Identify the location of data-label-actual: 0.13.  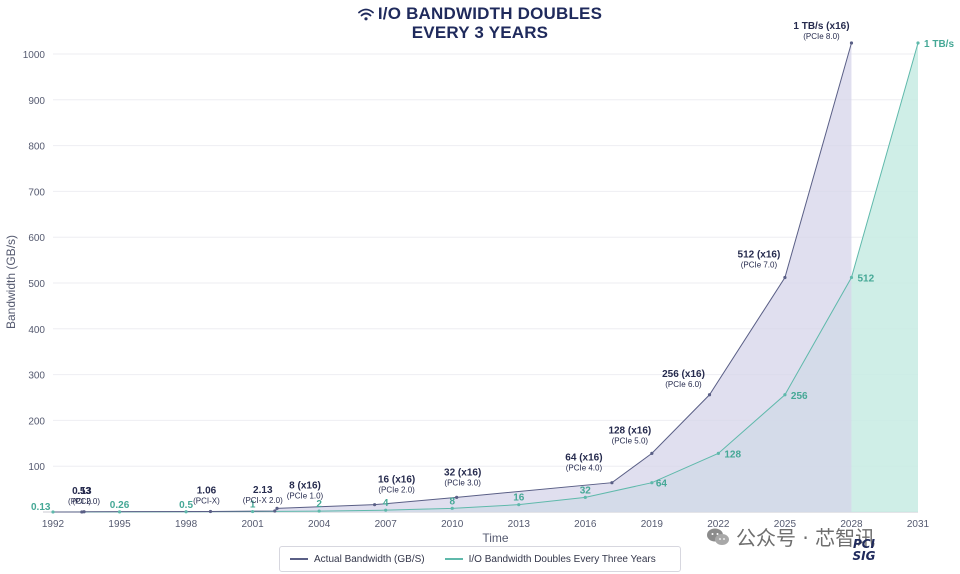
(82, 491).